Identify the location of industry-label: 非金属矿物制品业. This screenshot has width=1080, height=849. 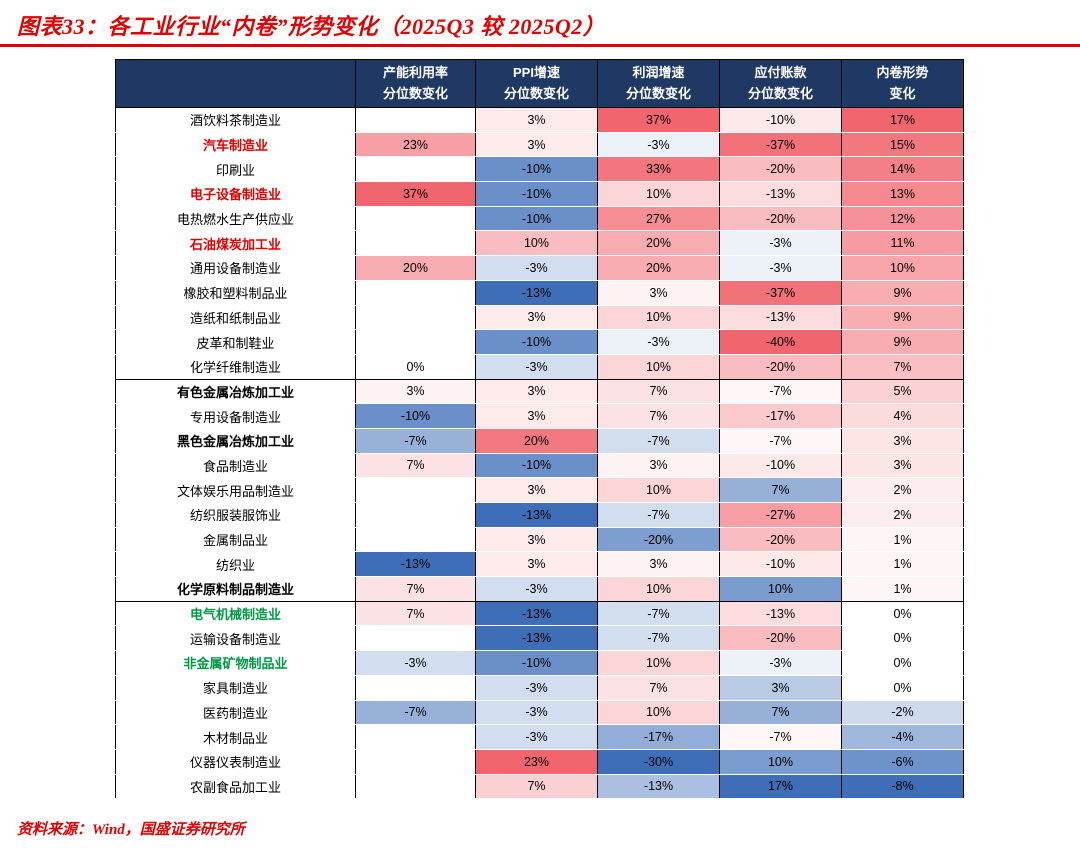
(235, 663).